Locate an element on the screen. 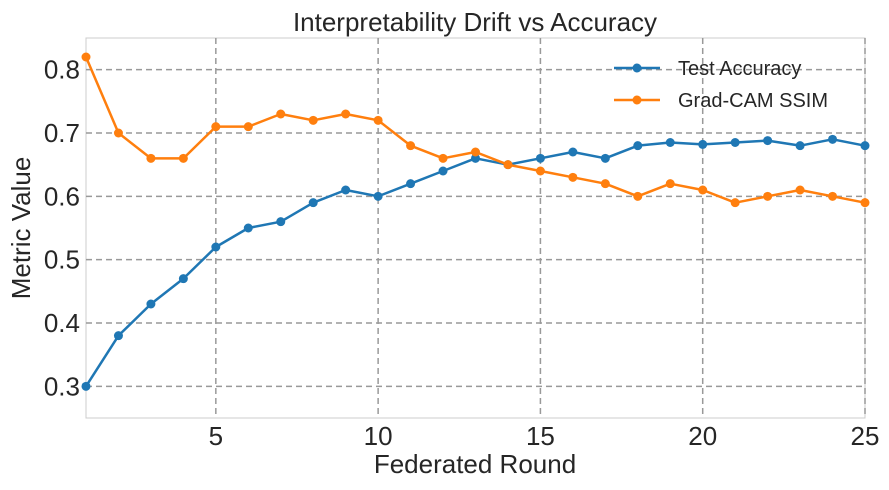 Image resolution: width=889 pixels, height=490 pixels. legend: Test Accuracy Grad-CAM SSIM is located at coordinates (721, 85).